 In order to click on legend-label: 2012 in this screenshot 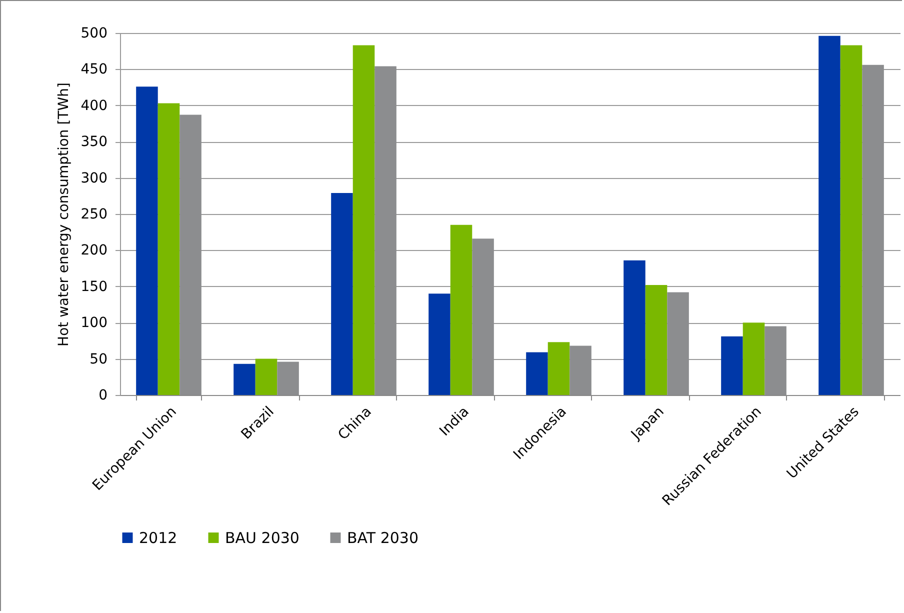, I will do `click(158, 537)`.